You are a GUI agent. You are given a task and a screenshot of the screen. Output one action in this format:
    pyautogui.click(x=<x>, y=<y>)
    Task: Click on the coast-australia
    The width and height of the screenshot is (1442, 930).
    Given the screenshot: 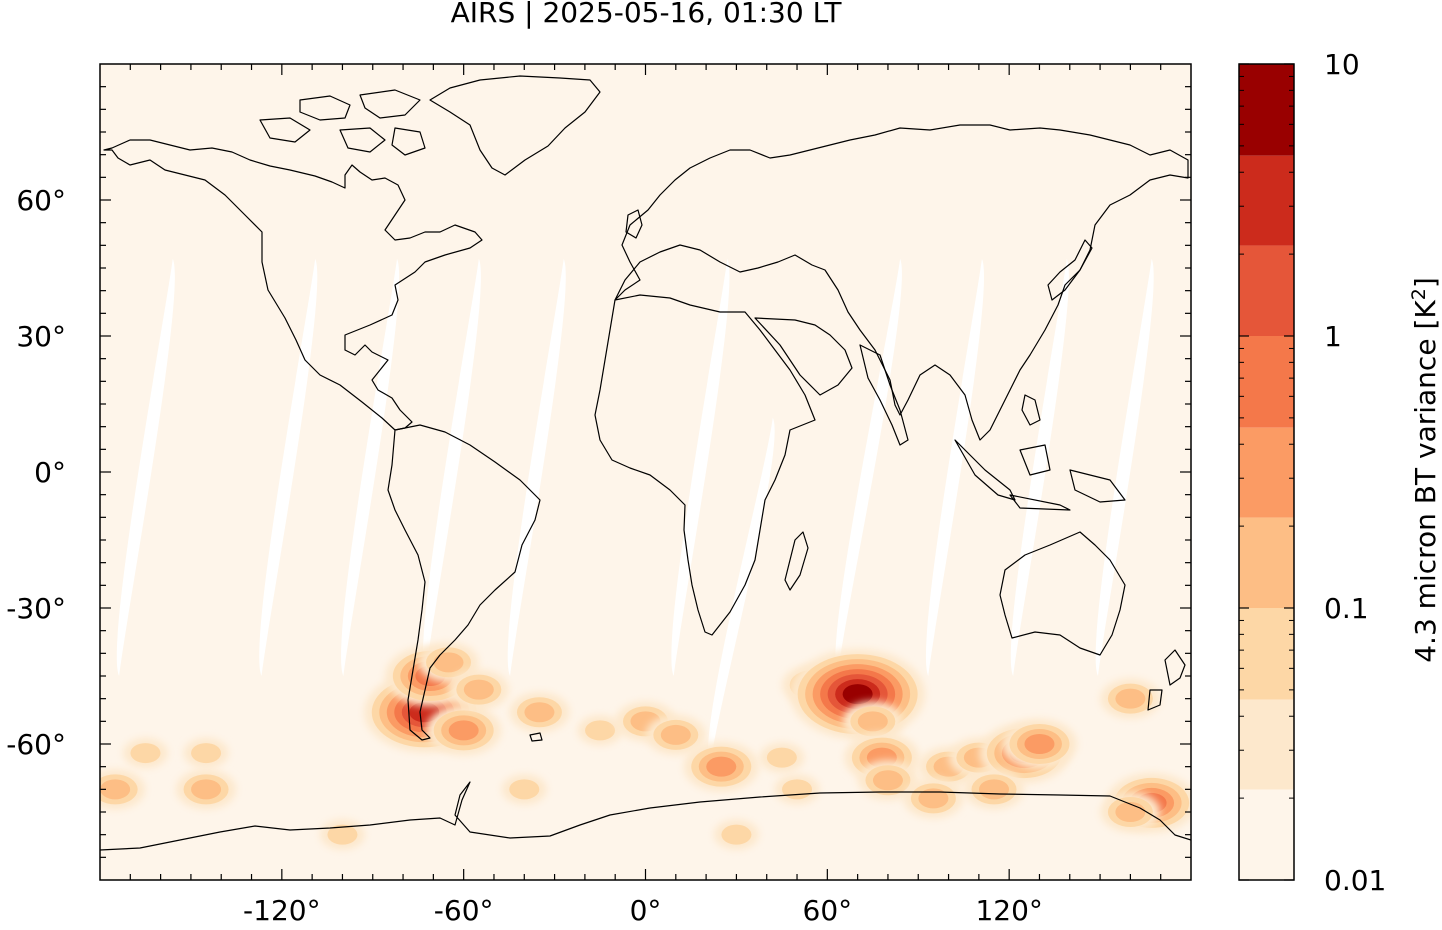 What is the action you would take?
    pyautogui.click(x=1062, y=593)
    